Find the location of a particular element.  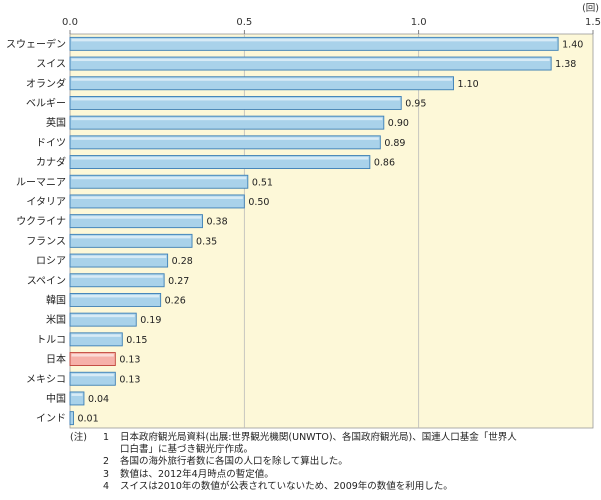

x-tick-label: 0.5 is located at coordinates (244, 22).